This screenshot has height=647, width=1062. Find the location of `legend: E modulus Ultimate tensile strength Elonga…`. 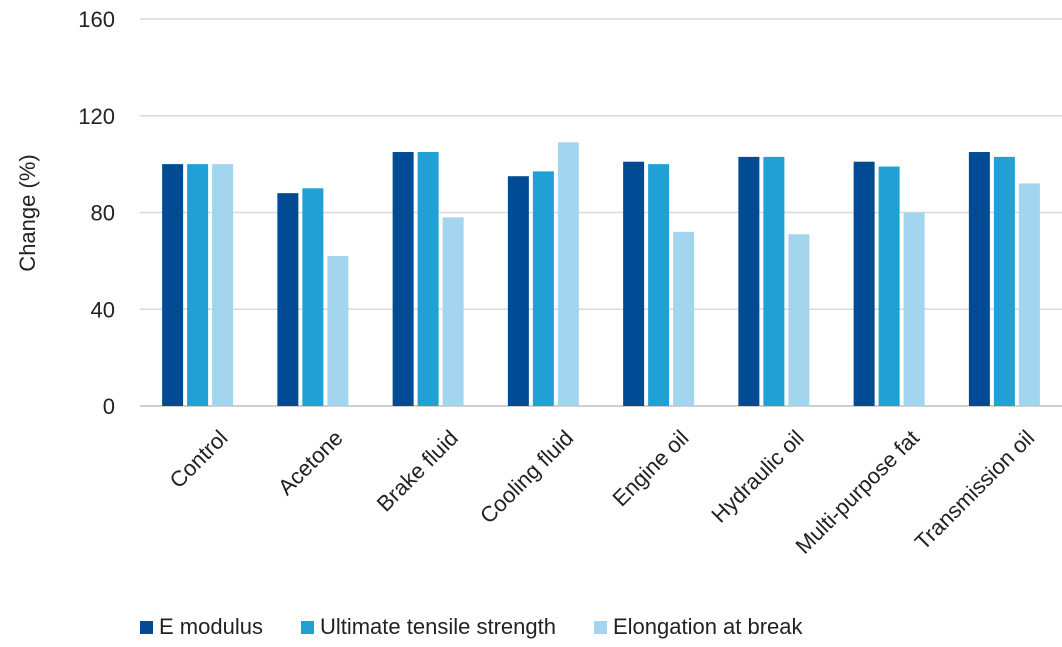

legend: E modulus Ultimate tensile strength Elonga… is located at coordinates (471, 627).